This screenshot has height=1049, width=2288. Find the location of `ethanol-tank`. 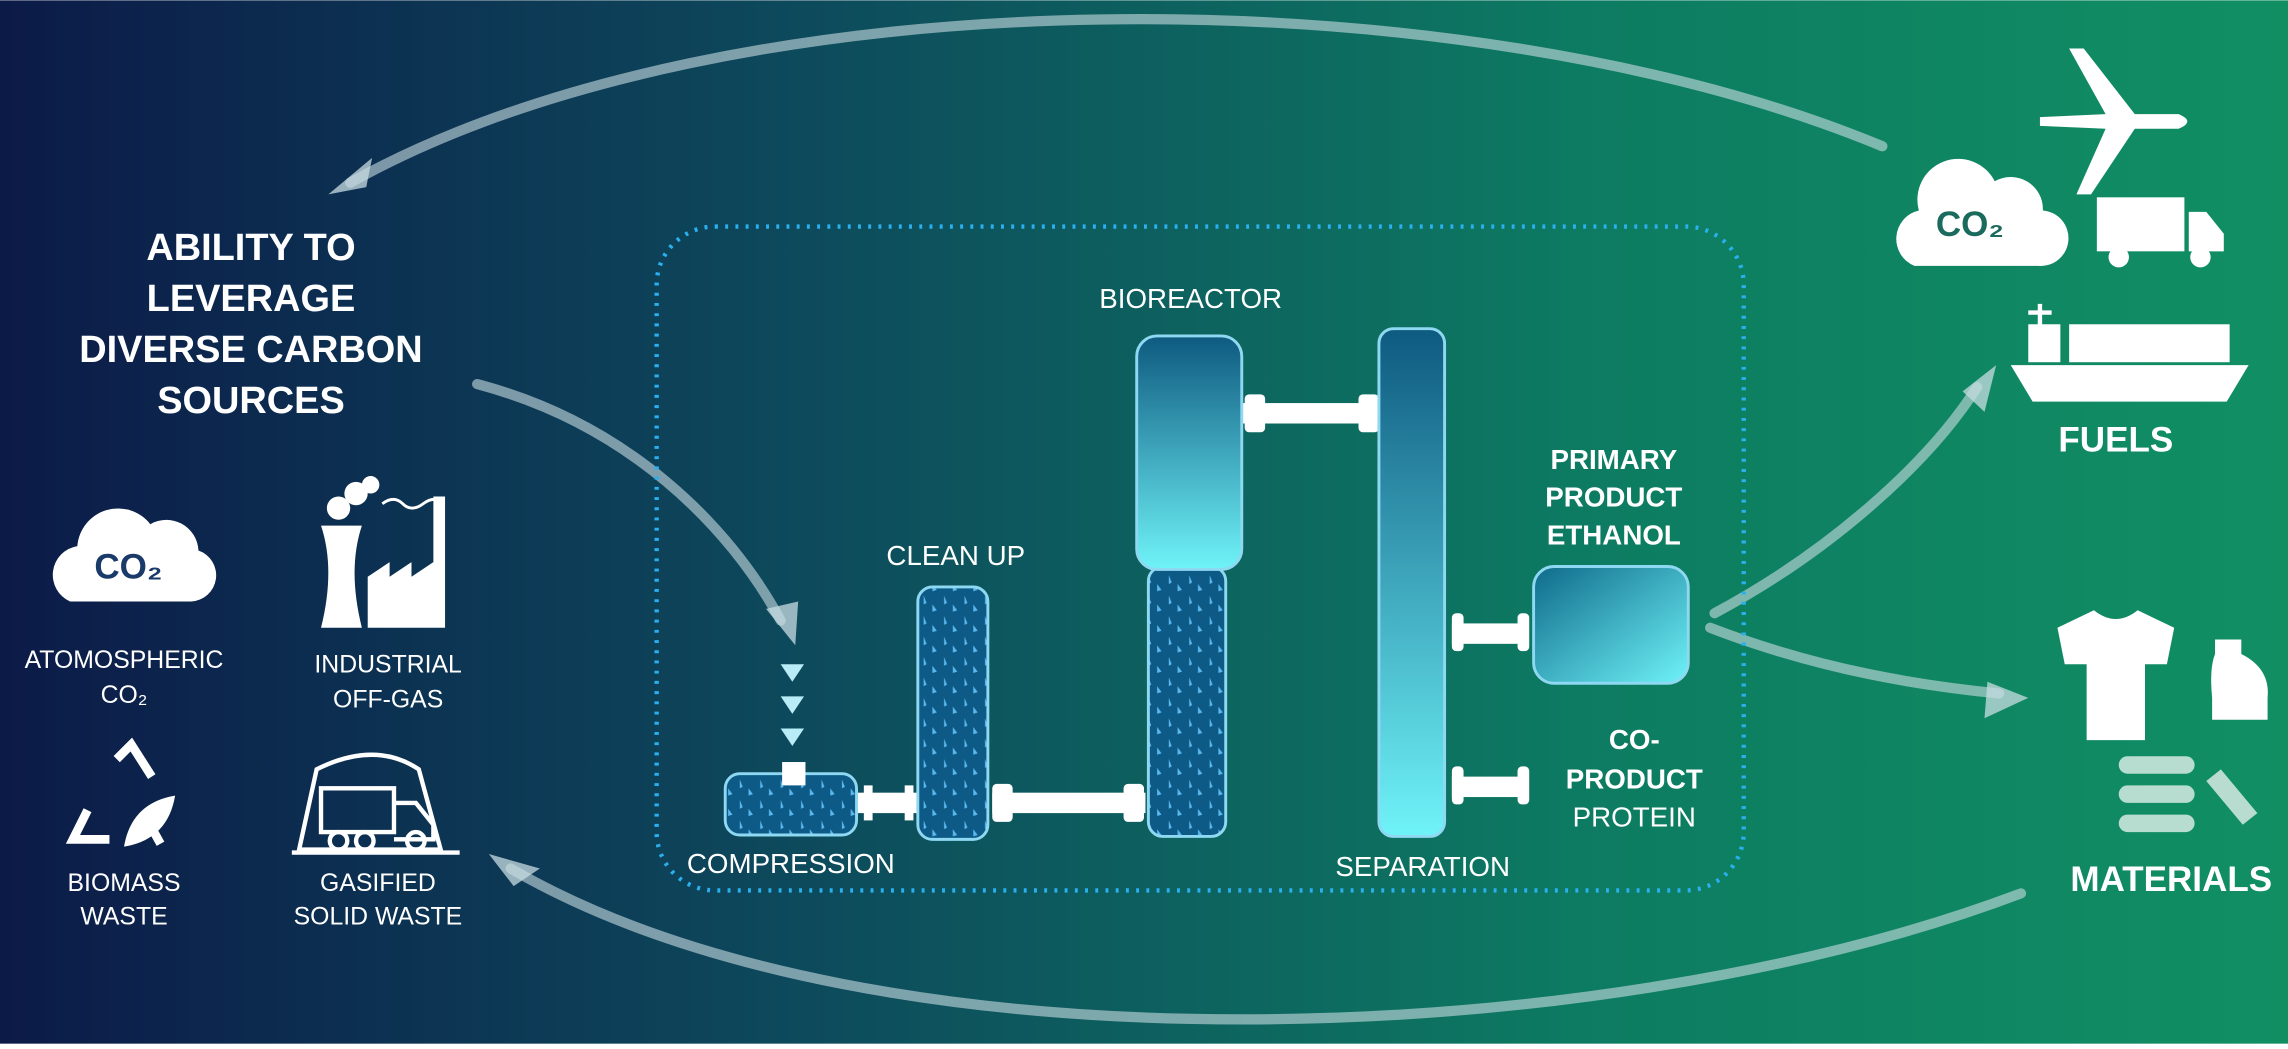

ethanol-tank is located at coordinates (1611, 625).